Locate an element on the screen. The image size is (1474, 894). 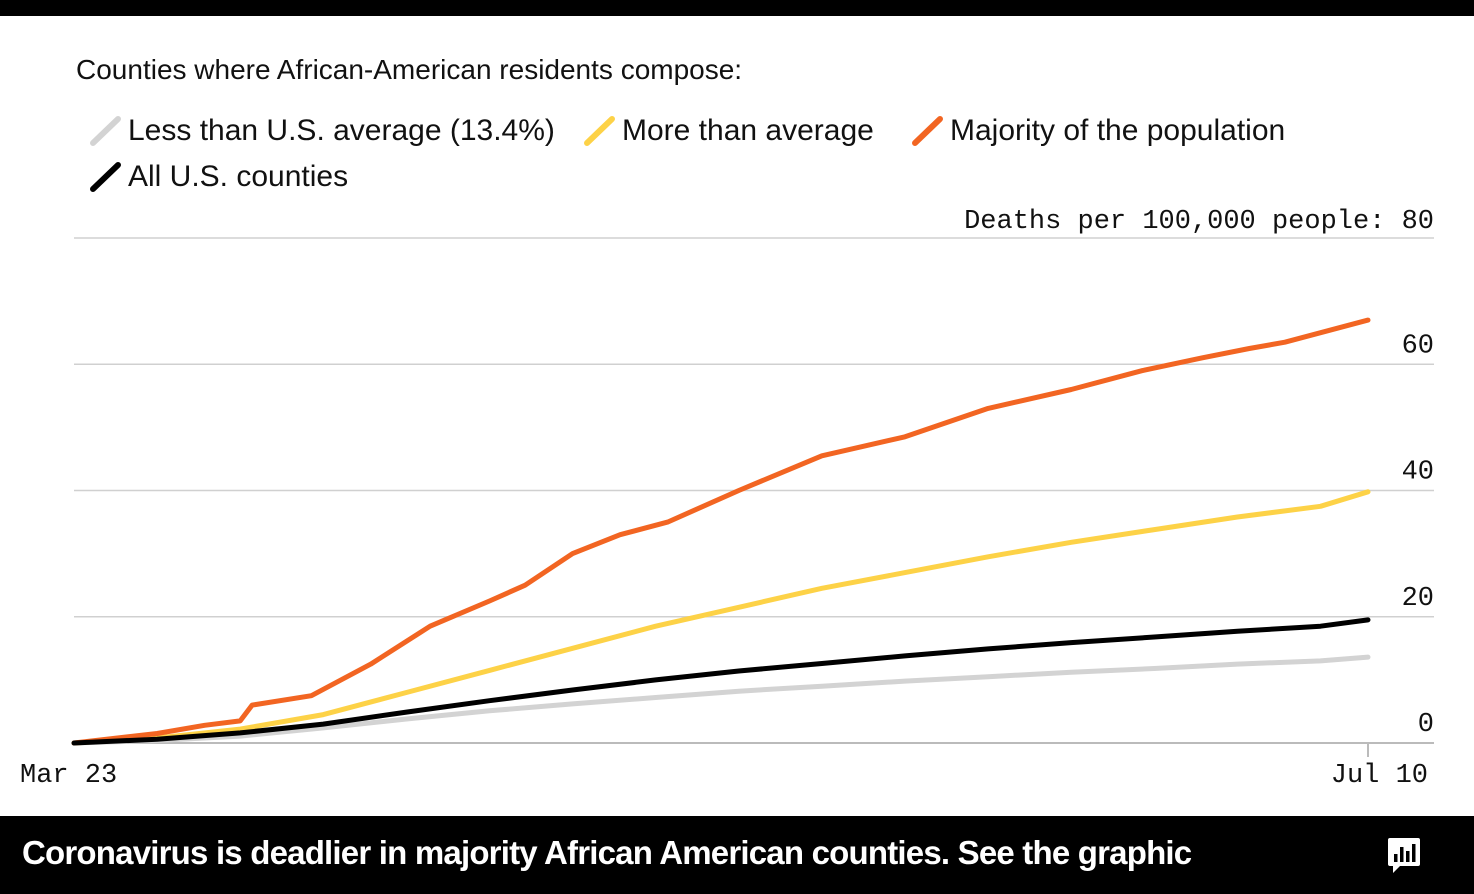
y-tick-label-20: 20 is located at coordinates (1418, 599).